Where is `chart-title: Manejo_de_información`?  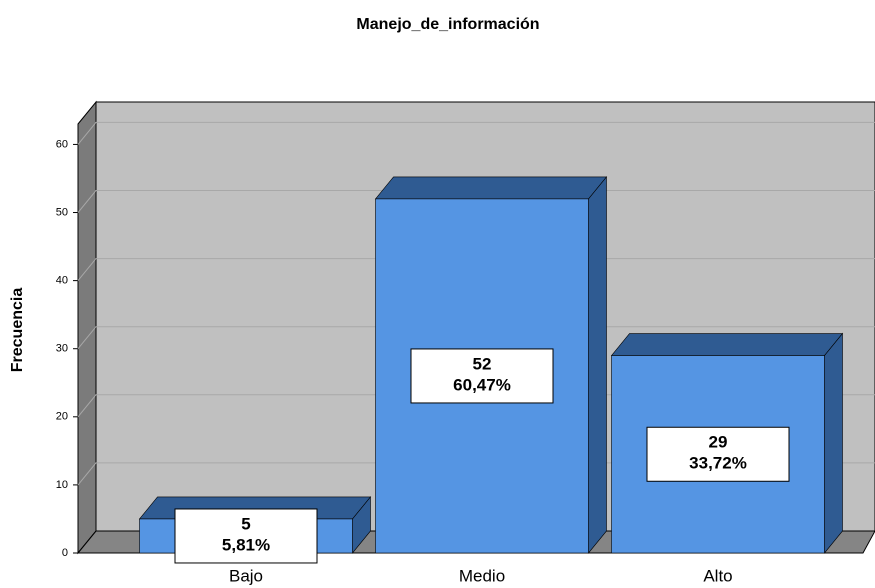 chart-title: Manejo_de_información is located at coordinates (447, 24).